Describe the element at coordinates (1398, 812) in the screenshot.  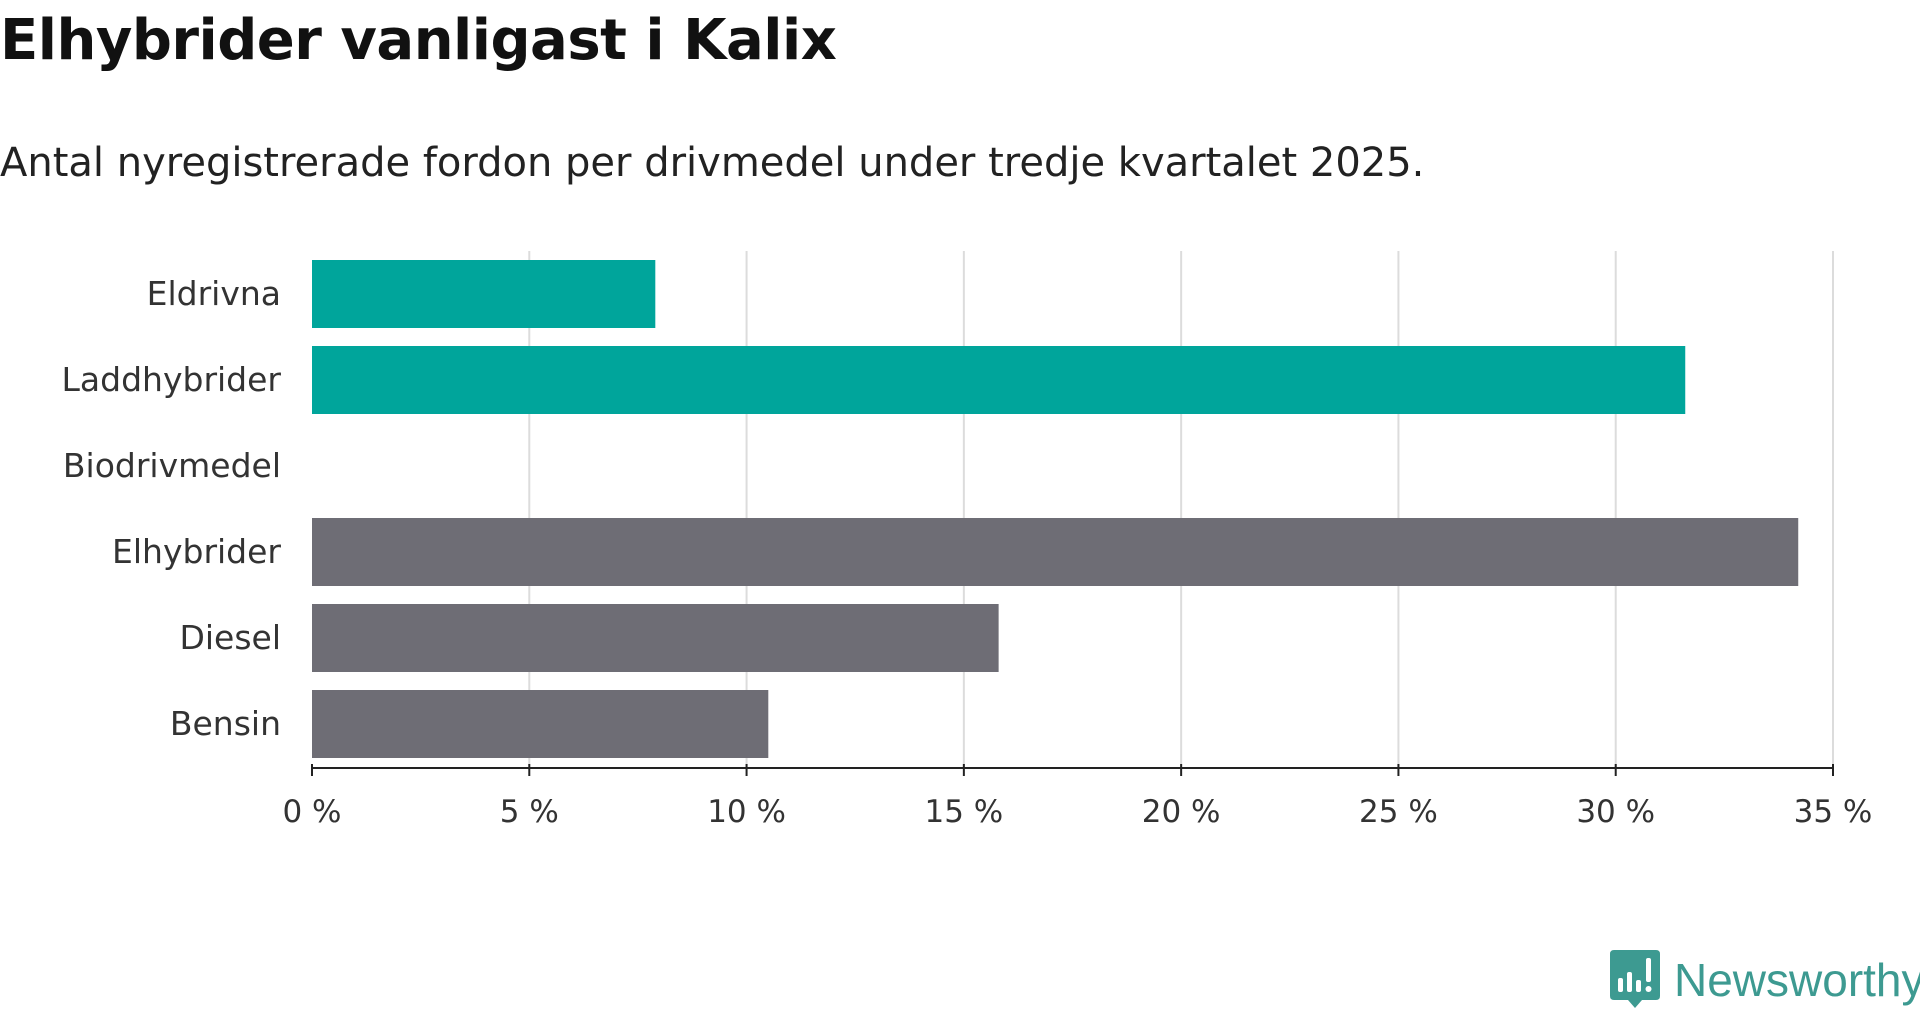
I see `x-tick-label: 25 %` at that location.